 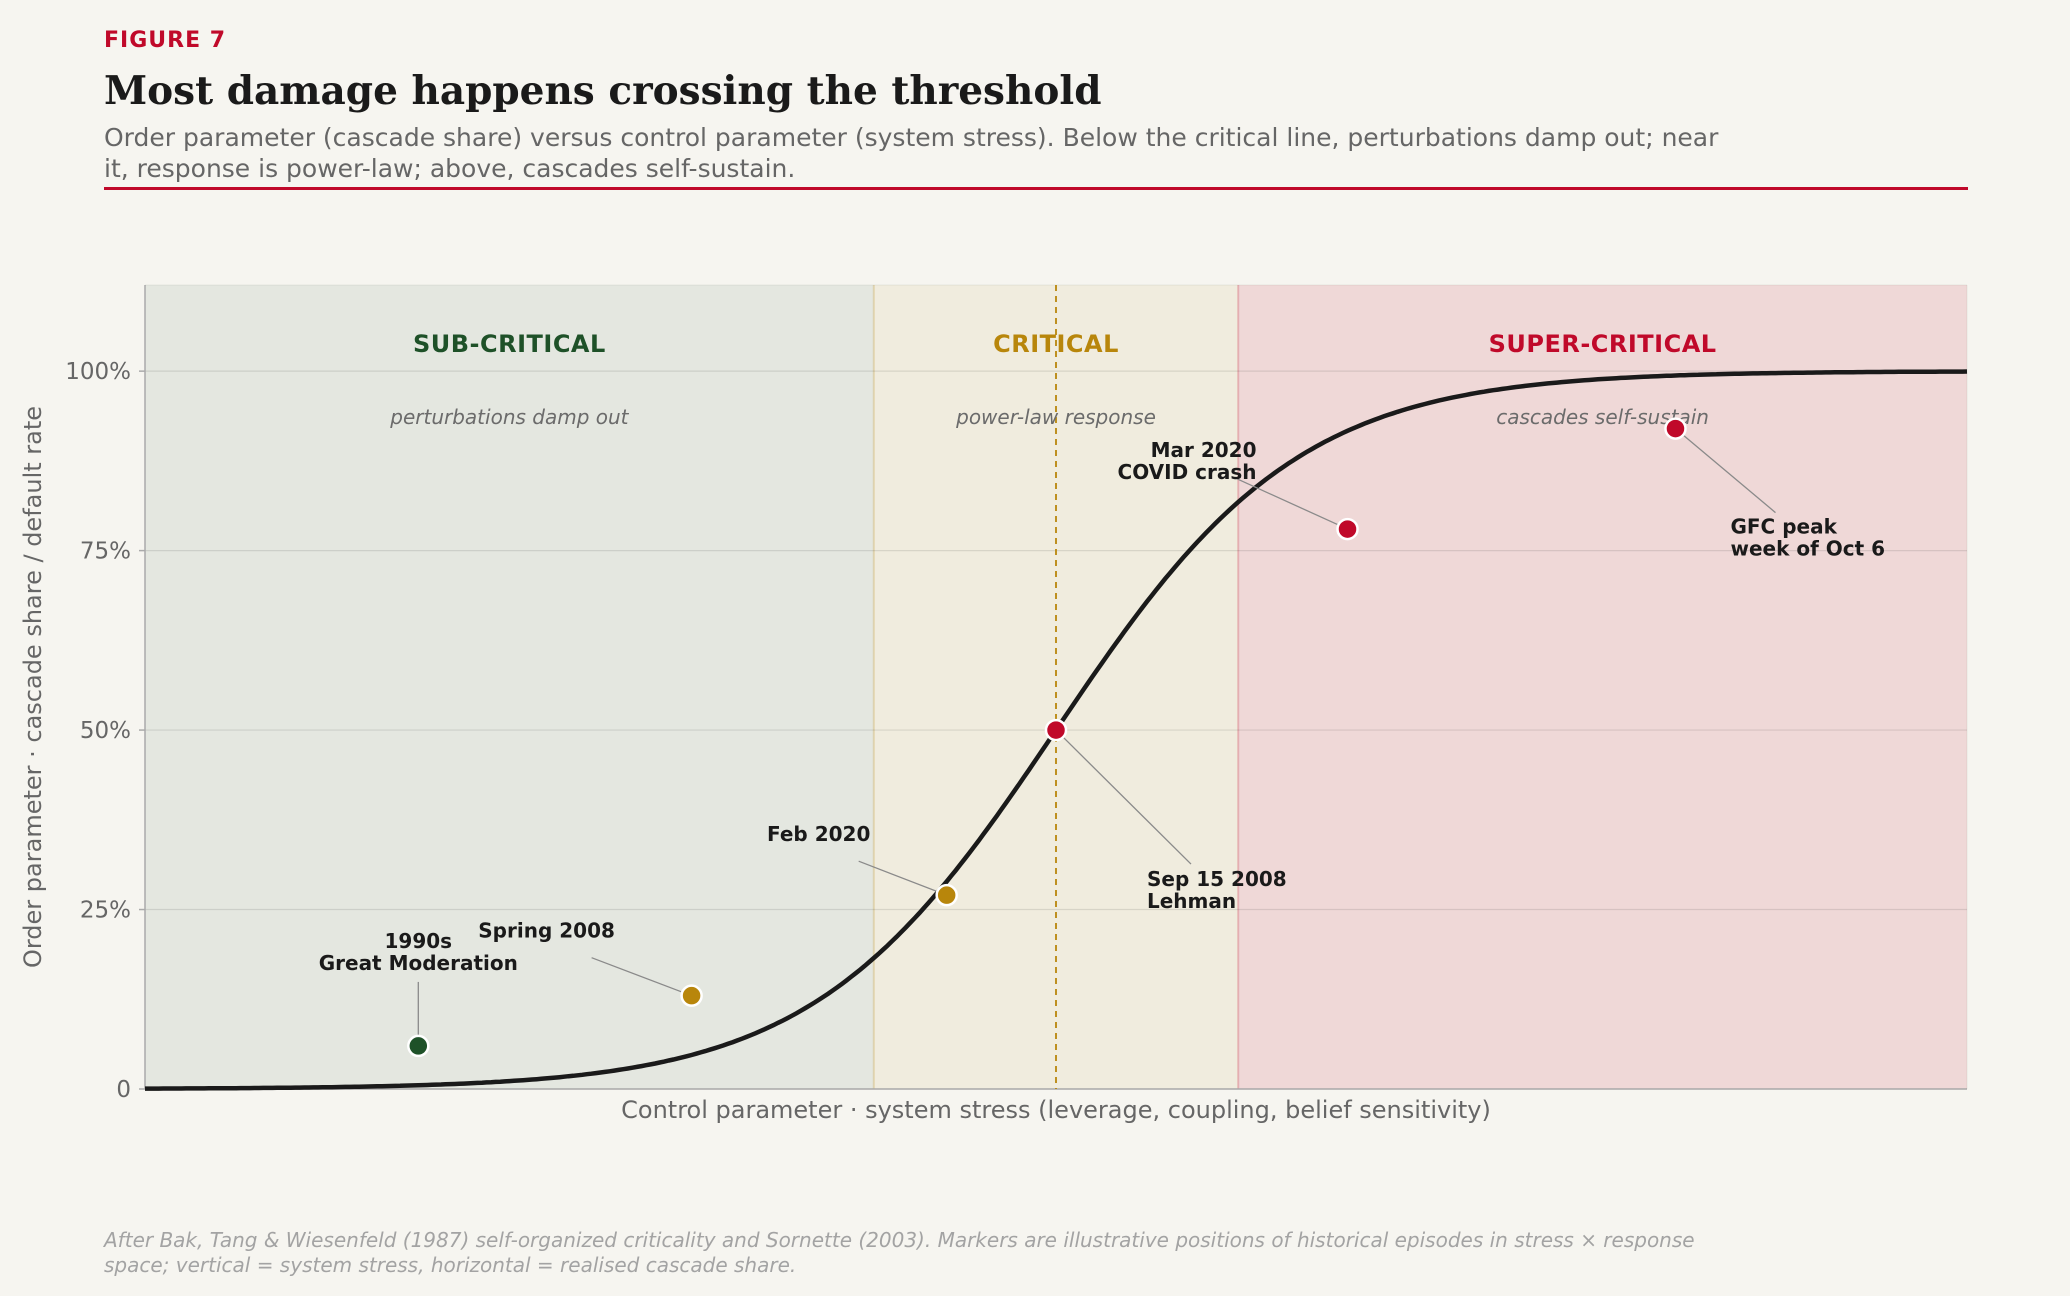 What do you see at coordinates (105, 911) in the screenshot?
I see `y-tick-label: 25%` at bounding box center [105, 911].